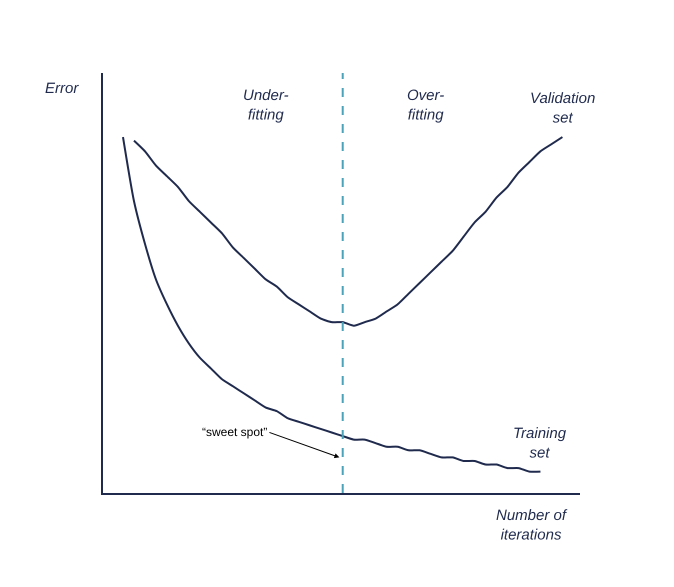 The width and height of the screenshot is (674, 587). What do you see at coordinates (532, 525) in the screenshot?
I see `x-axis-title: Number of iterations` at bounding box center [532, 525].